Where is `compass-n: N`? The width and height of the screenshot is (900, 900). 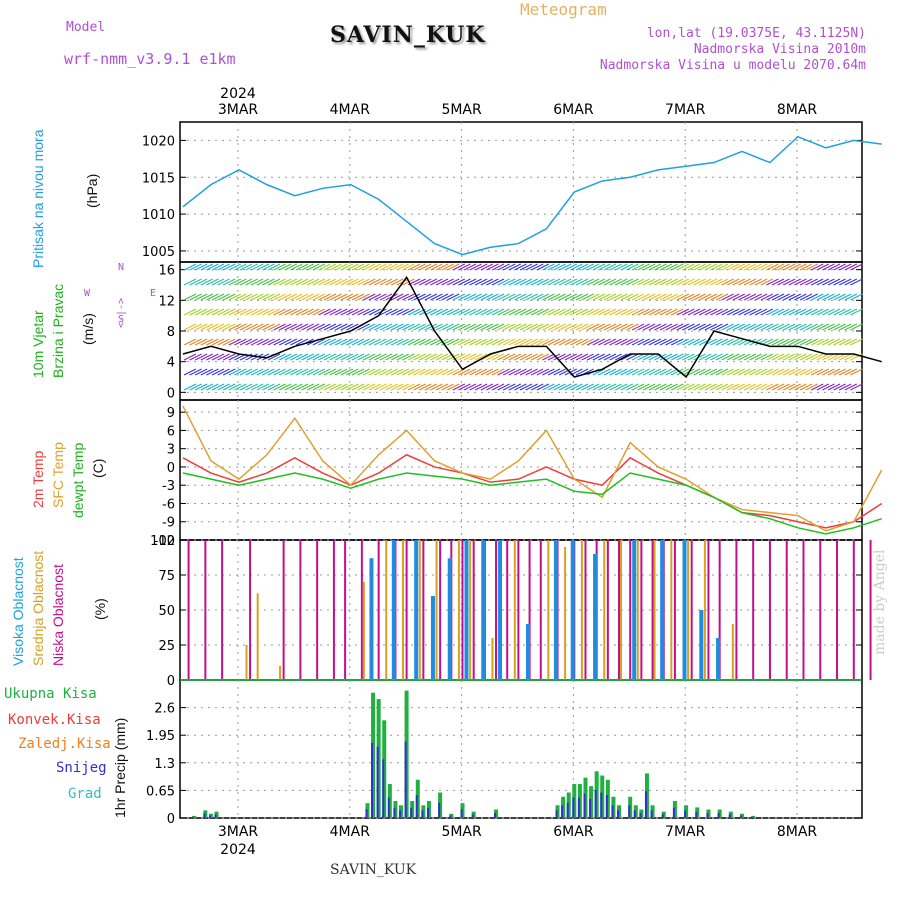 compass-n: N is located at coordinates (121, 267).